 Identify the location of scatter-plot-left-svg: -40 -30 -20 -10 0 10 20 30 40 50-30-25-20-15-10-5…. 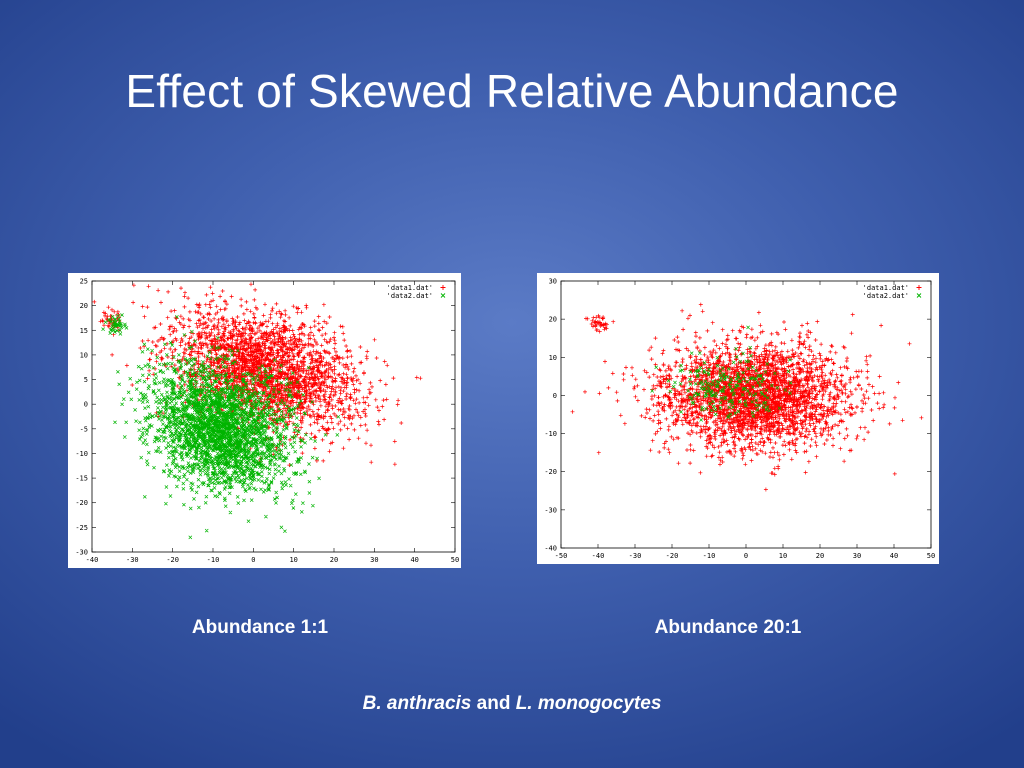
(267, 421).